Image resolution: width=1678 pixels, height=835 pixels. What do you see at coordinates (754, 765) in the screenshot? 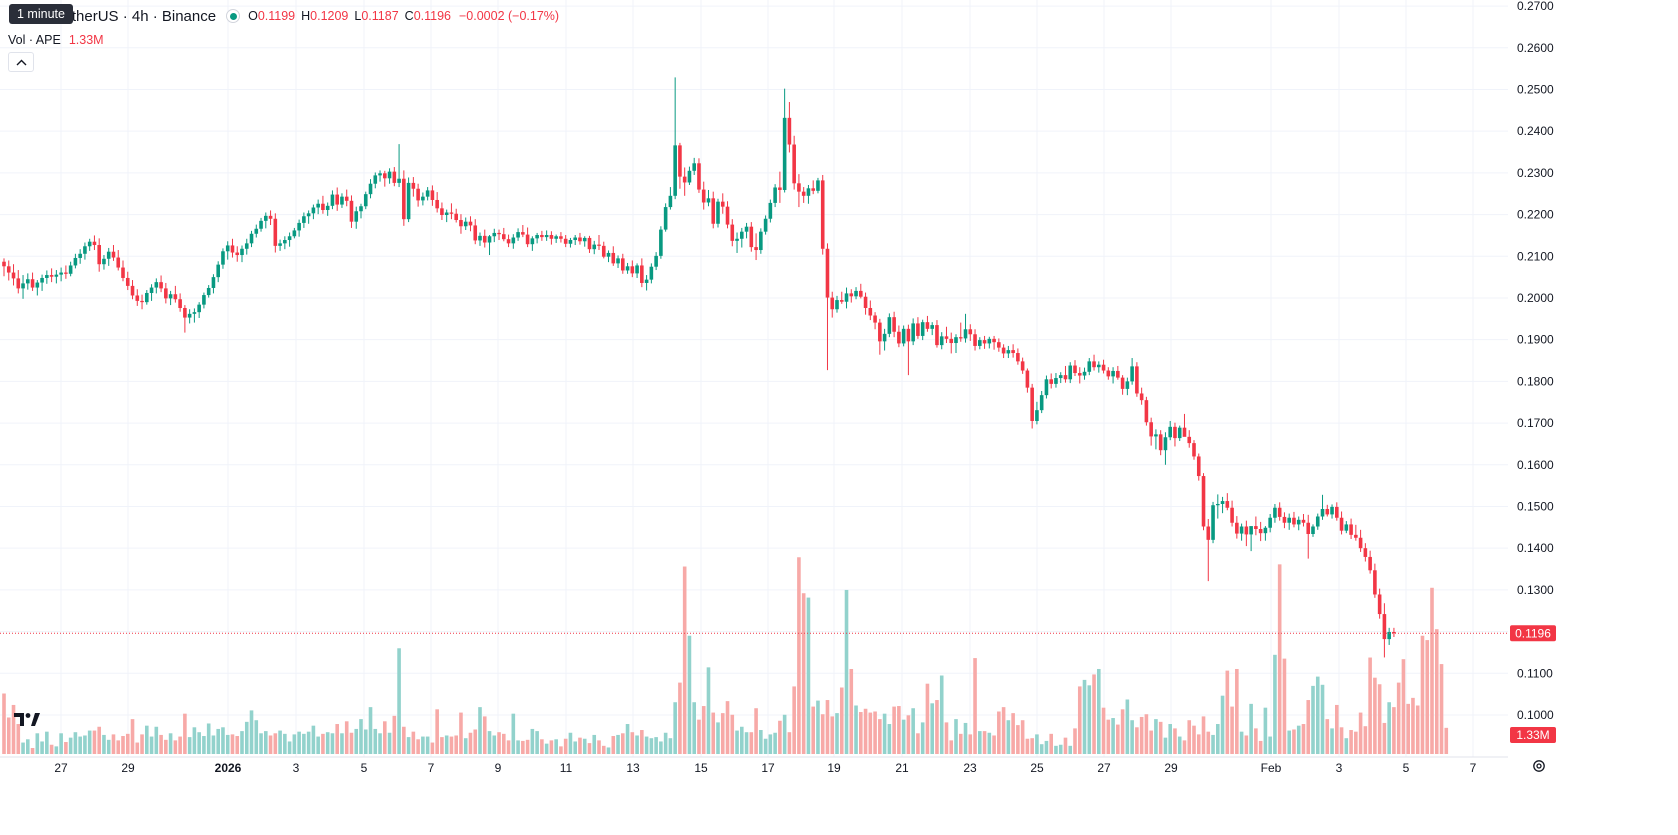
I see `time-axis: 27 29 2026 3 5 7 9 11 13 15 17 19 21 23 25 27 29 Feb 3 5 7` at bounding box center [754, 765].